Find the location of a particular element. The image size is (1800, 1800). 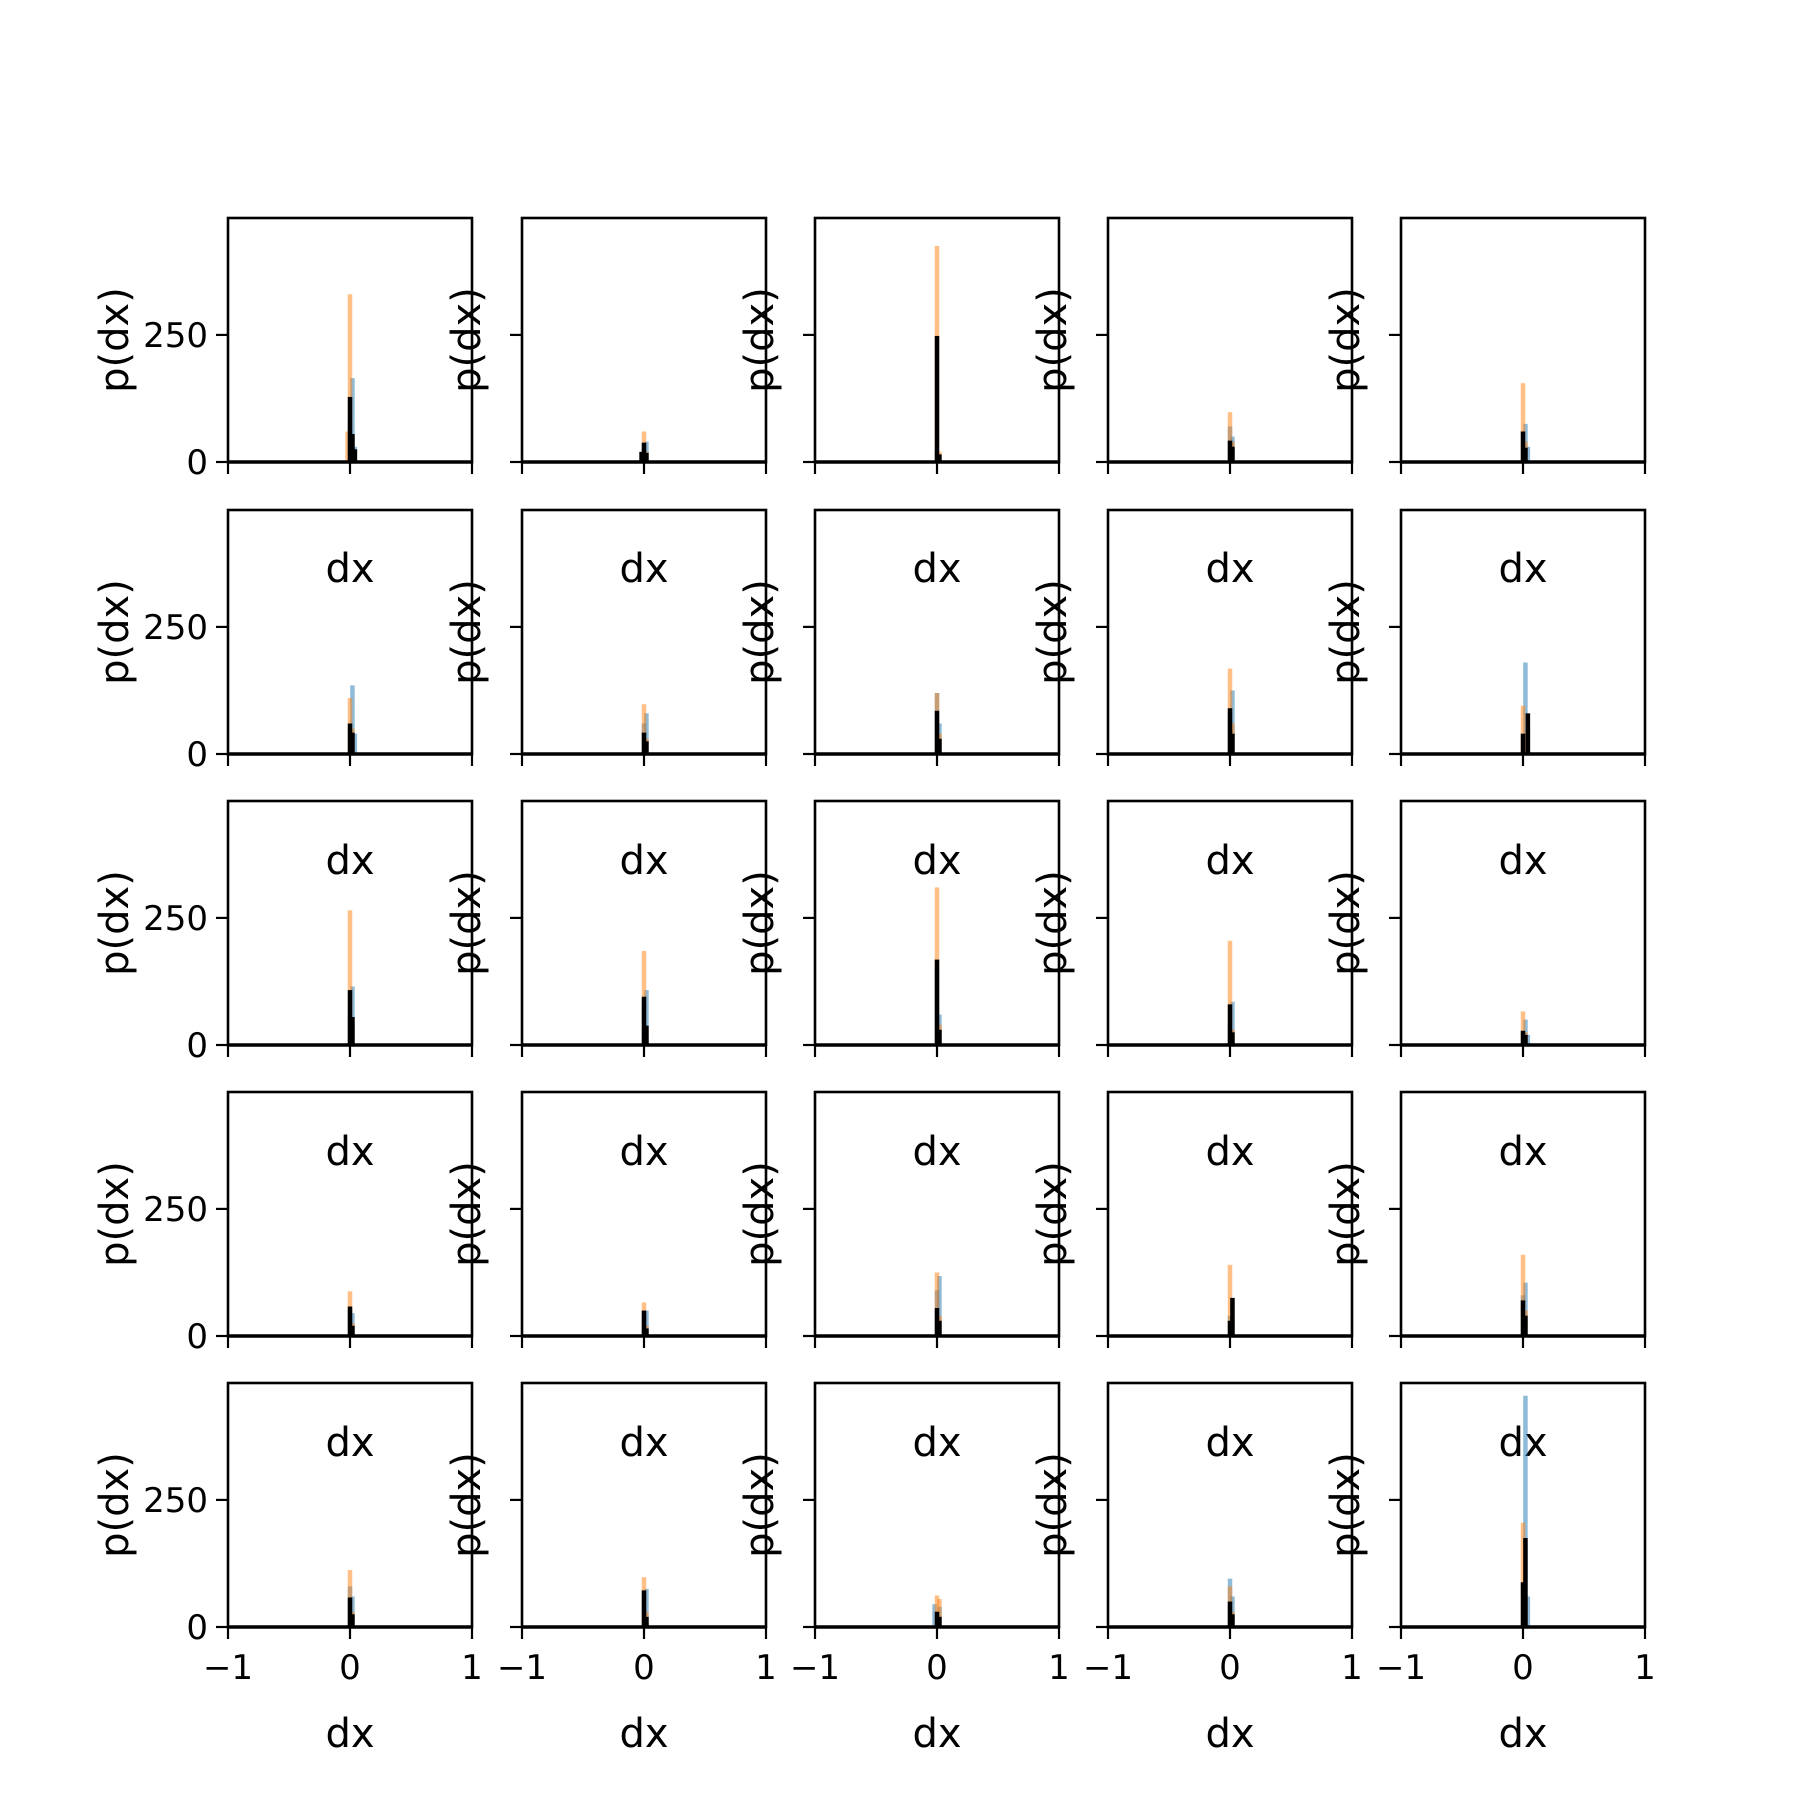

axes-frame is located at coordinates (644, 340).